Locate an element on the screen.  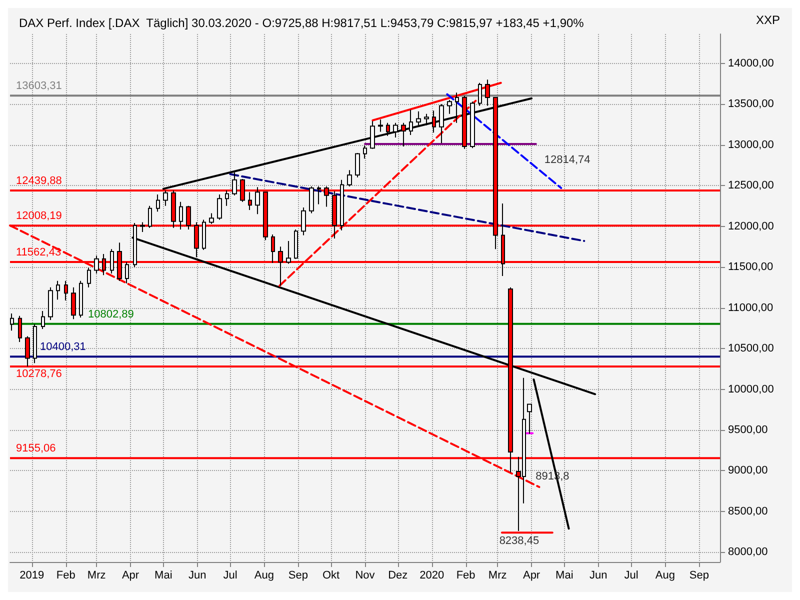
x-tick-label: 2019 is located at coordinates (32, 576).